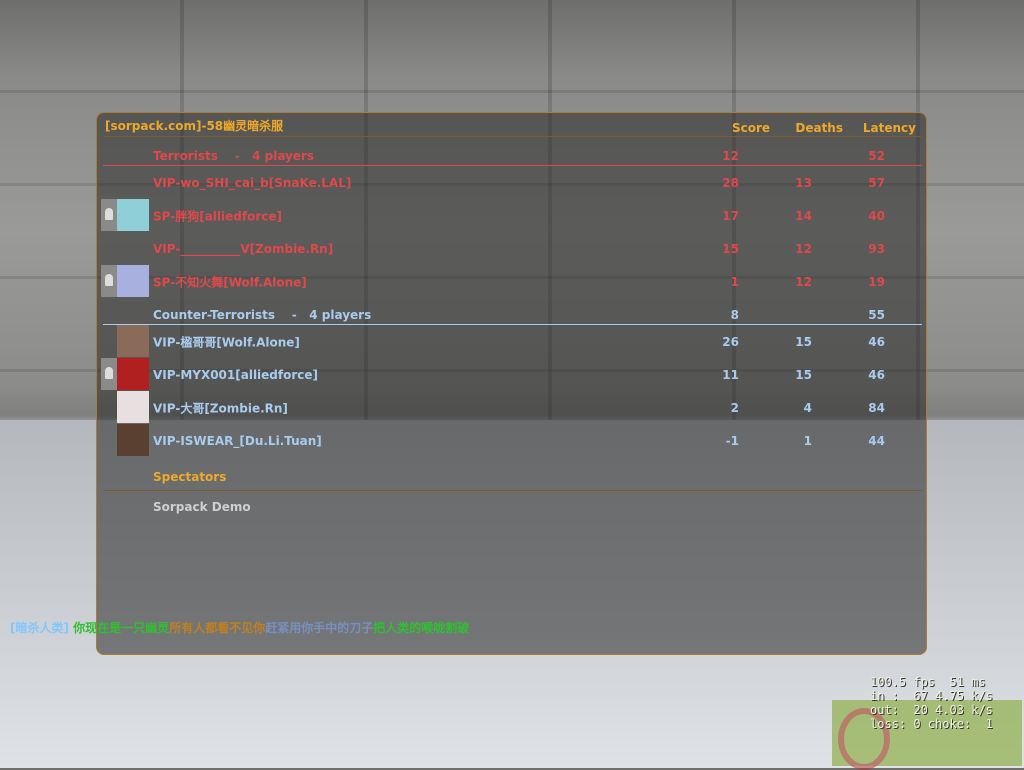 The image size is (1024, 770). Describe the element at coordinates (730, 215) in the screenshot. I see `player-score: 17` at that location.